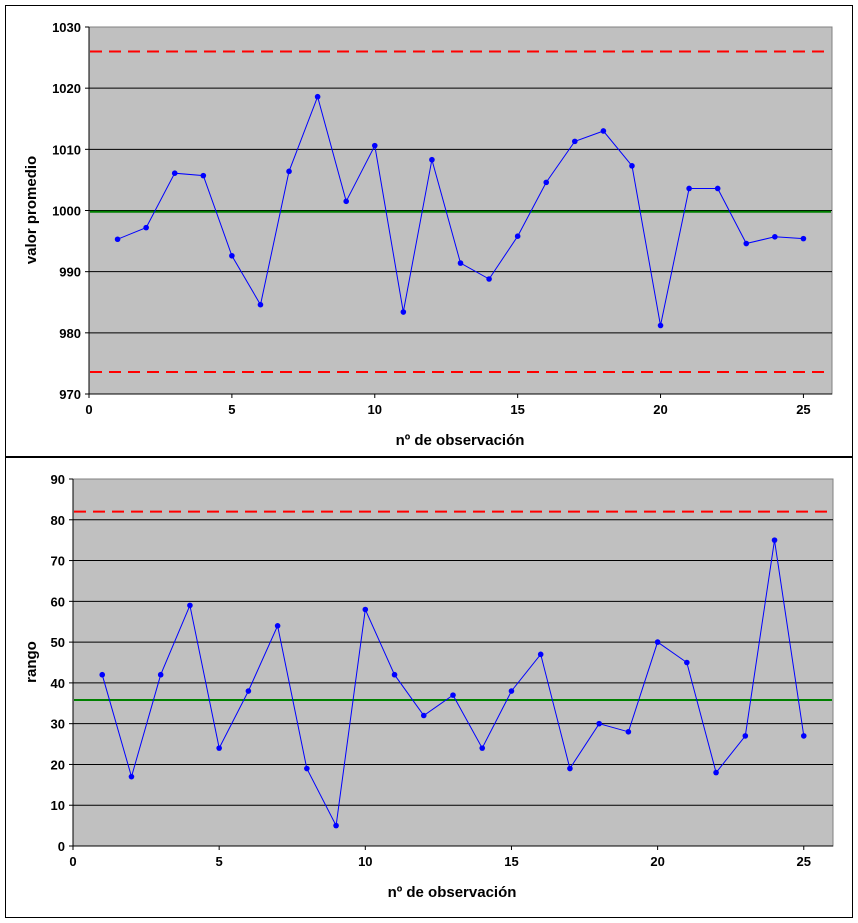 The height and width of the screenshot is (923, 858). Describe the element at coordinates (58, 683) in the screenshot. I see `range-y-tick-label: 40` at that location.